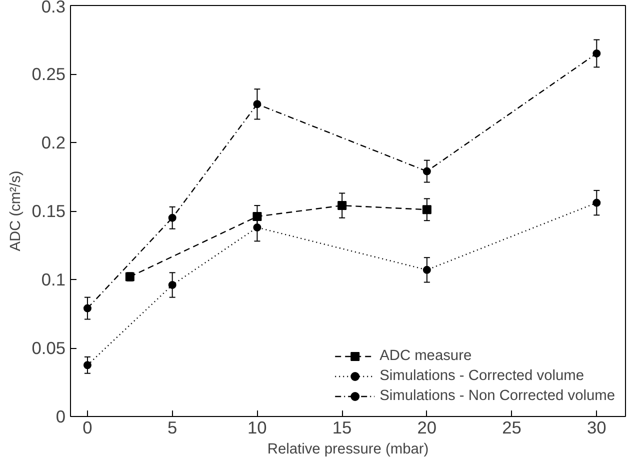 The image size is (638, 466). I want to click on y-tick-label: 0.25, so click(49, 74).